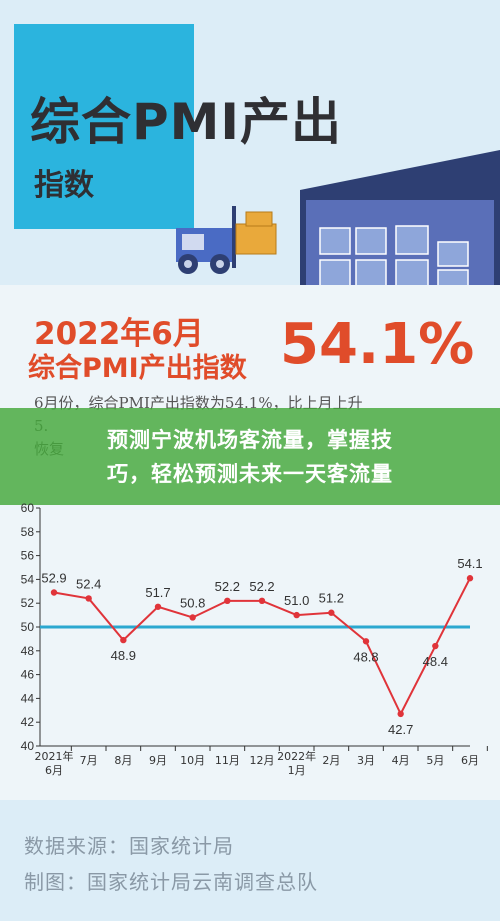 The height and width of the screenshot is (921, 500). What do you see at coordinates (377, 344) in the screenshot?
I see `headline-value: 54.1%` at bounding box center [377, 344].